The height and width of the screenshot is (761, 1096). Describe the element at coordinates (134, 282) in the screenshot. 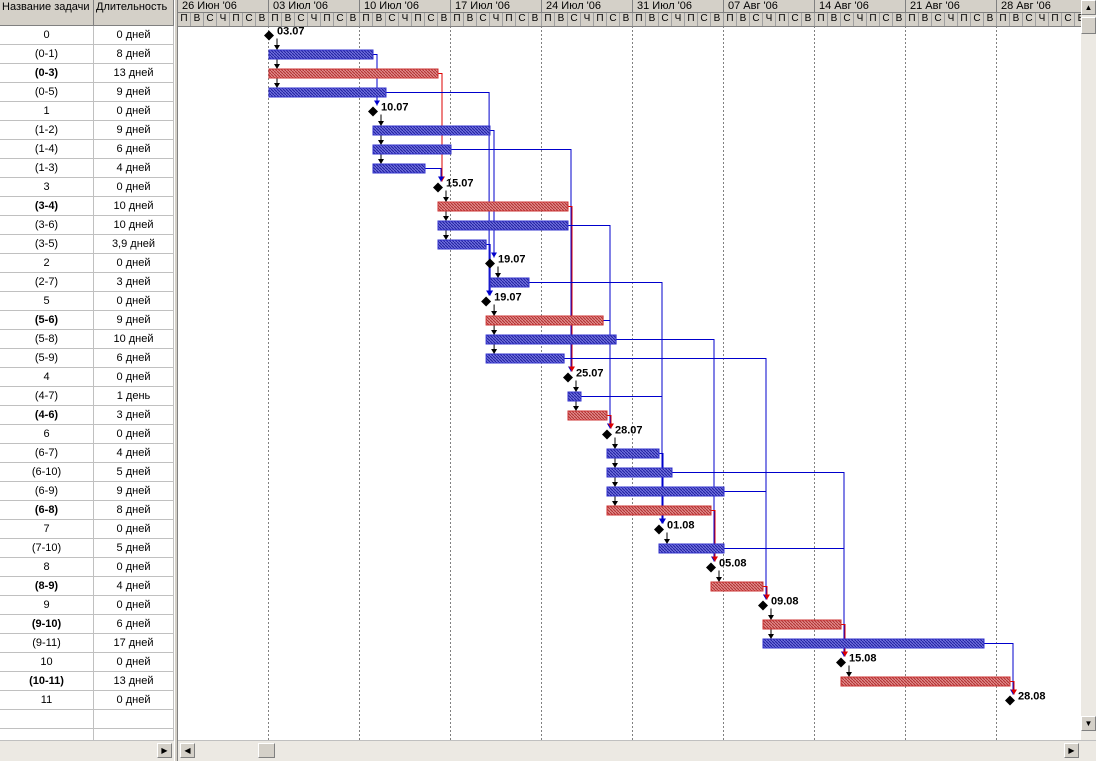

I see `task-duration-cell: 3 дней` at that location.